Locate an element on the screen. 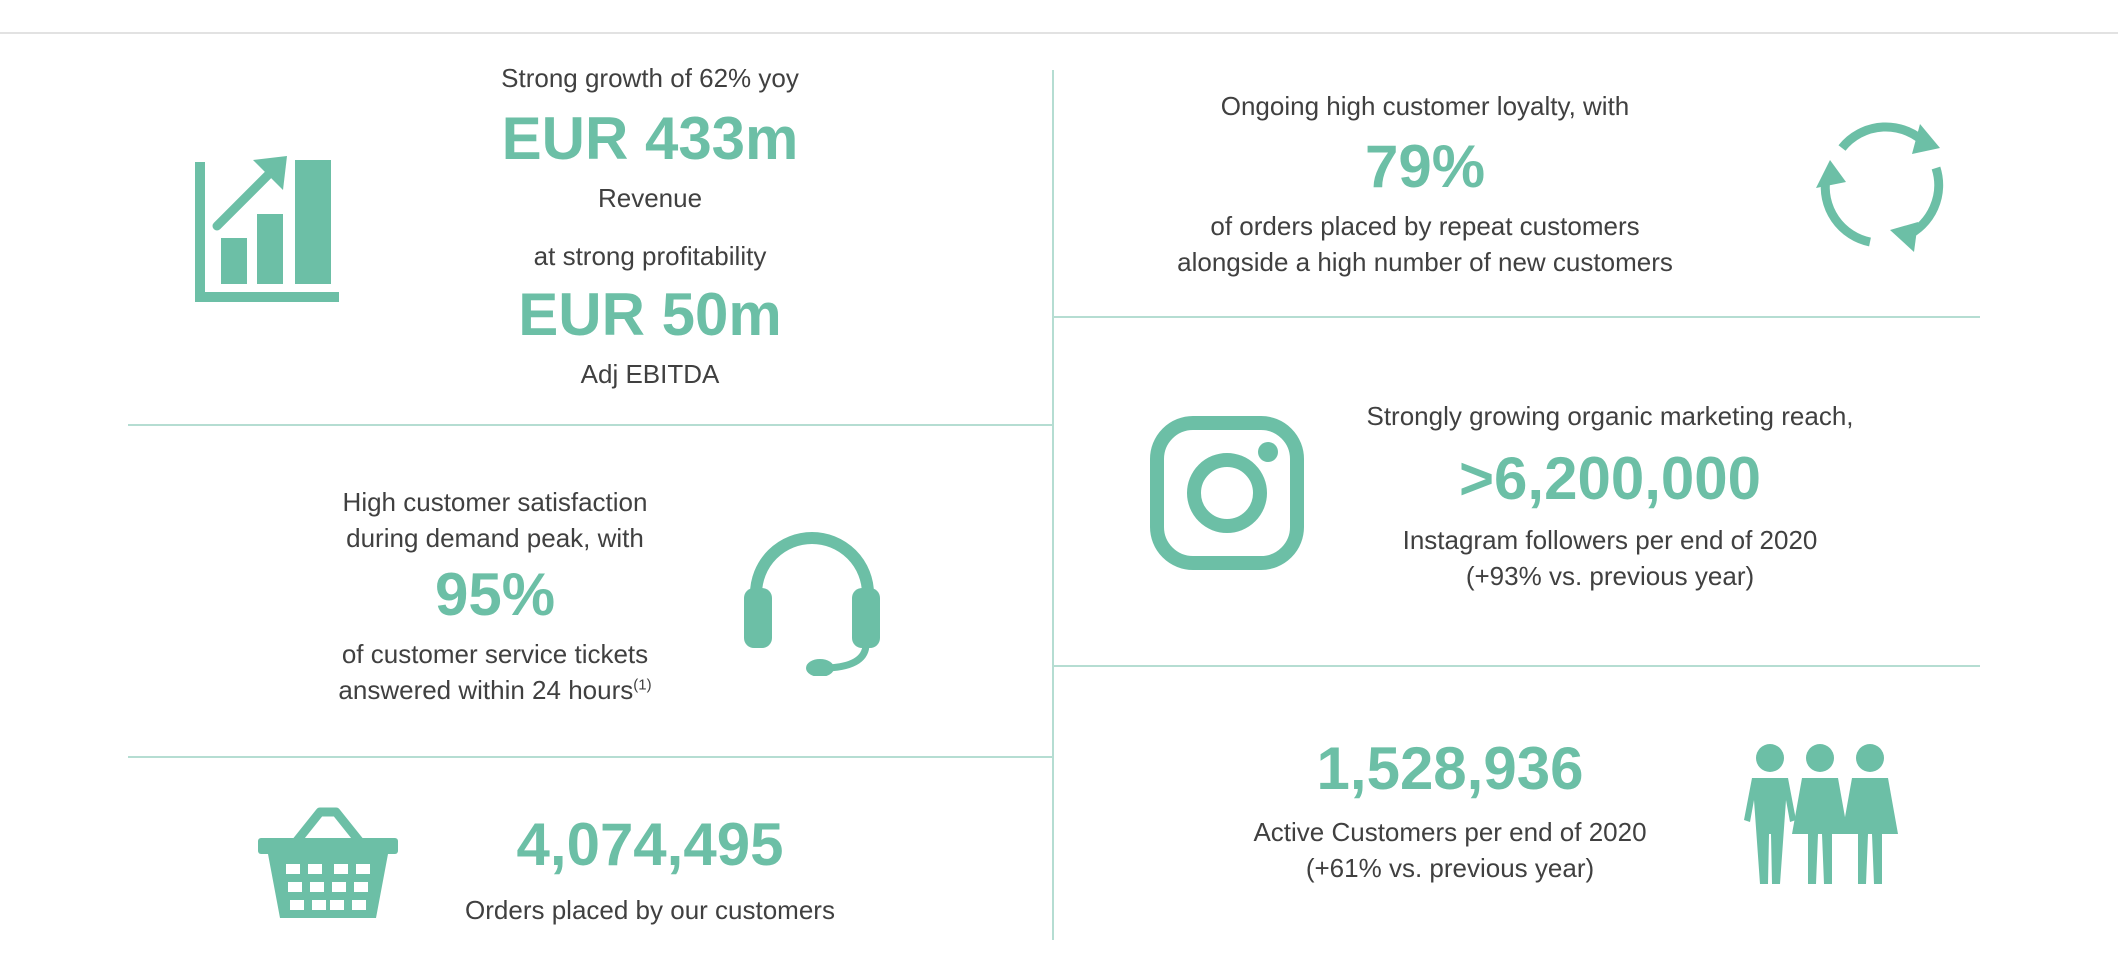  loyalty-label-line1: of orders placed by repeat customers is located at coordinates (1425, 226).